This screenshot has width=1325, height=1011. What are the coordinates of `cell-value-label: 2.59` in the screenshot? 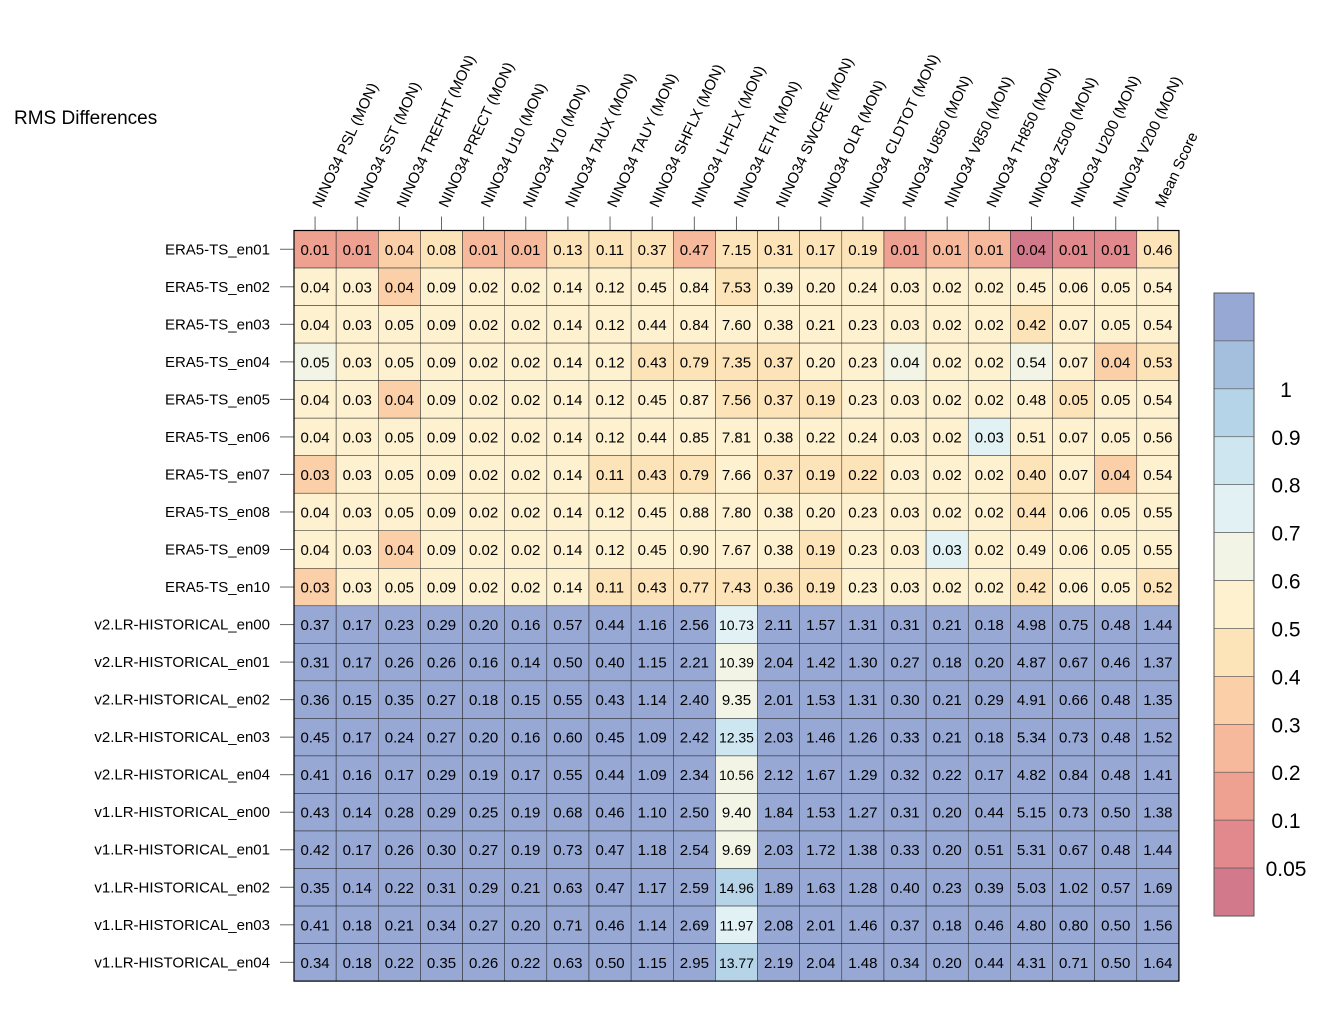 It's located at (694, 888).